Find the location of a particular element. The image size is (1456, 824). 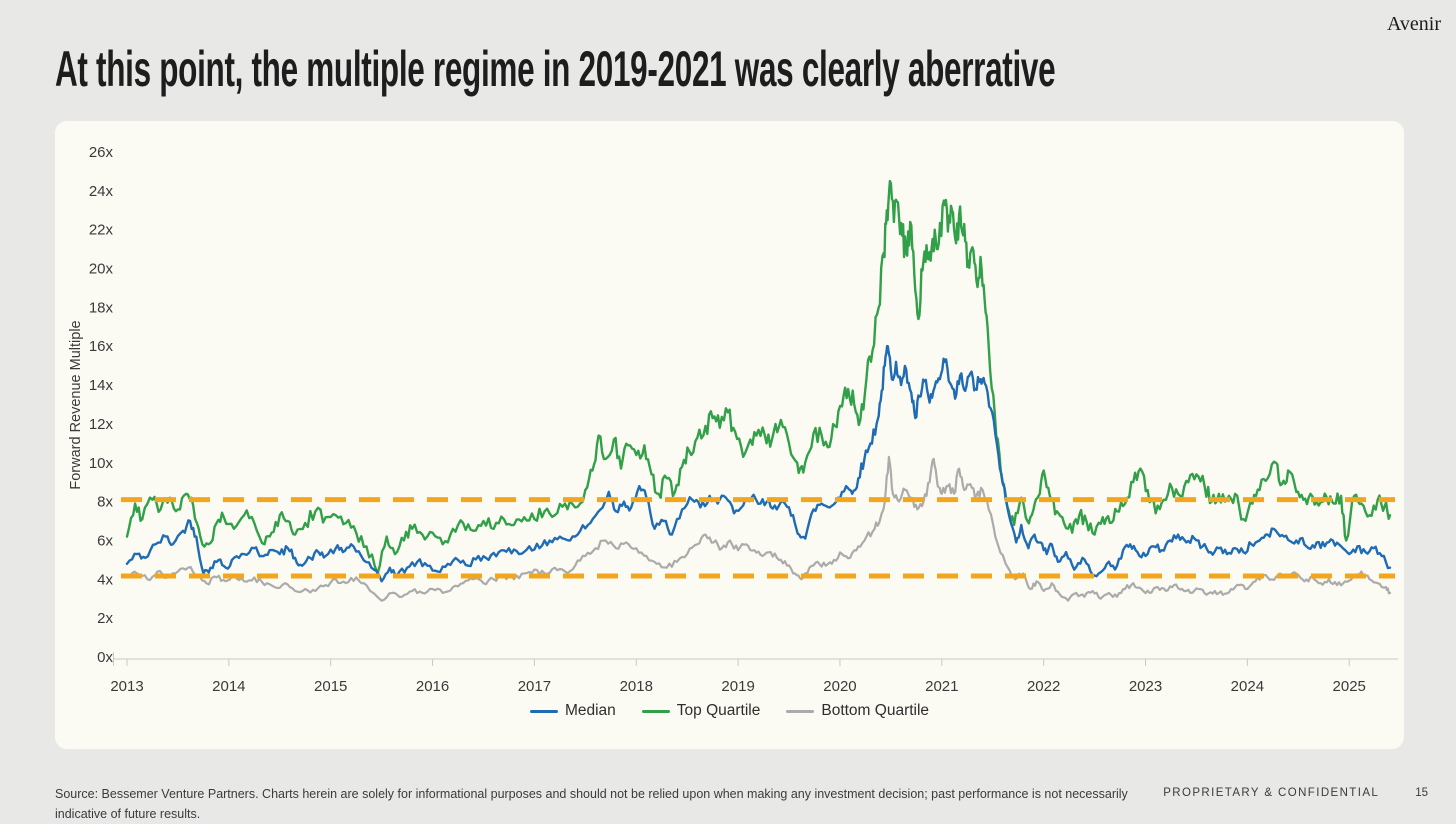

x-tick-label: 2013 is located at coordinates (126, 686).